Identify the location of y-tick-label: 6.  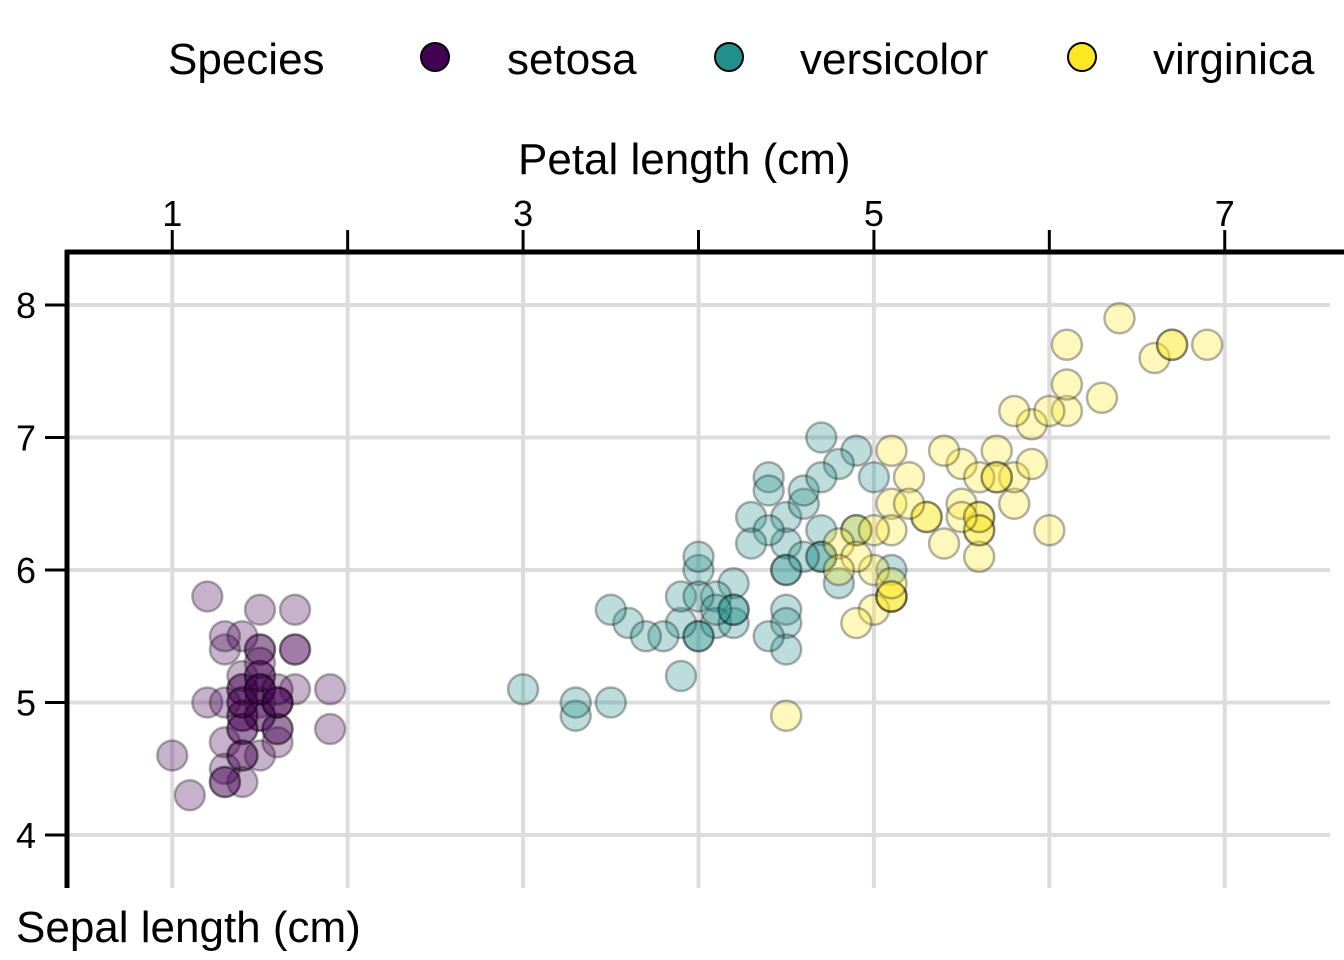
(26, 570).